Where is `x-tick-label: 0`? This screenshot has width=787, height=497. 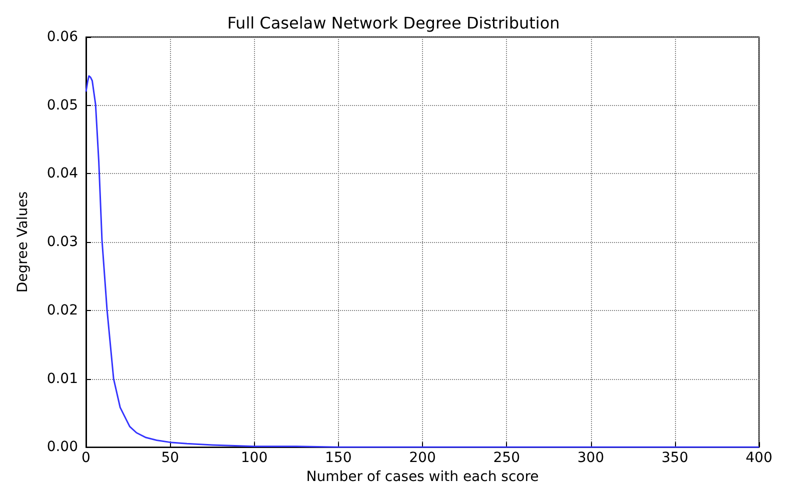 x-tick-label: 0 is located at coordinates (86, 458).